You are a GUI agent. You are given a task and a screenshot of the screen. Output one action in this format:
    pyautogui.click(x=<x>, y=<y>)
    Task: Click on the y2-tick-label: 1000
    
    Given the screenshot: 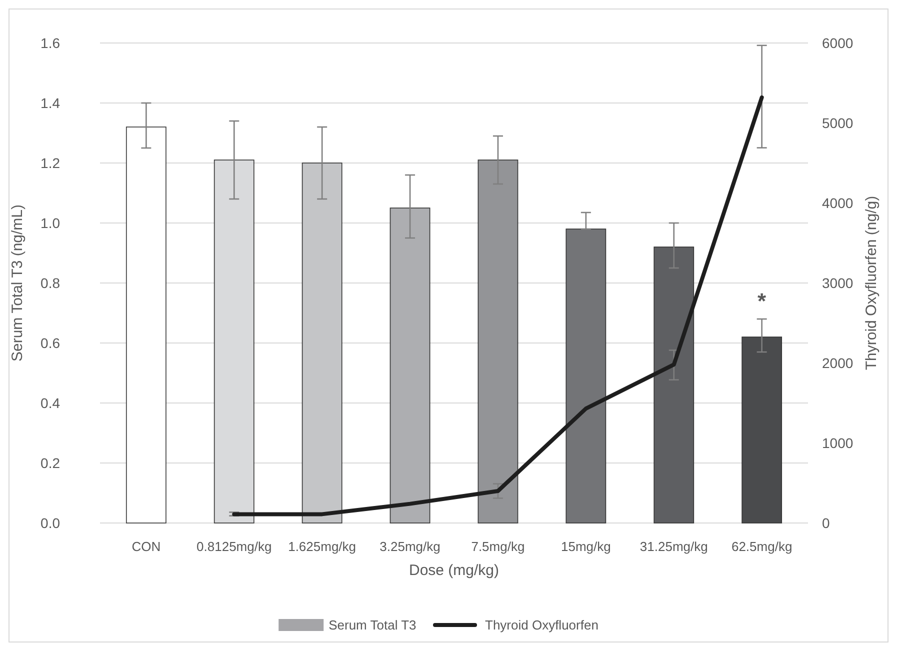 What is the action you would take?
    pyautogui.click(x=838, y=442)
    